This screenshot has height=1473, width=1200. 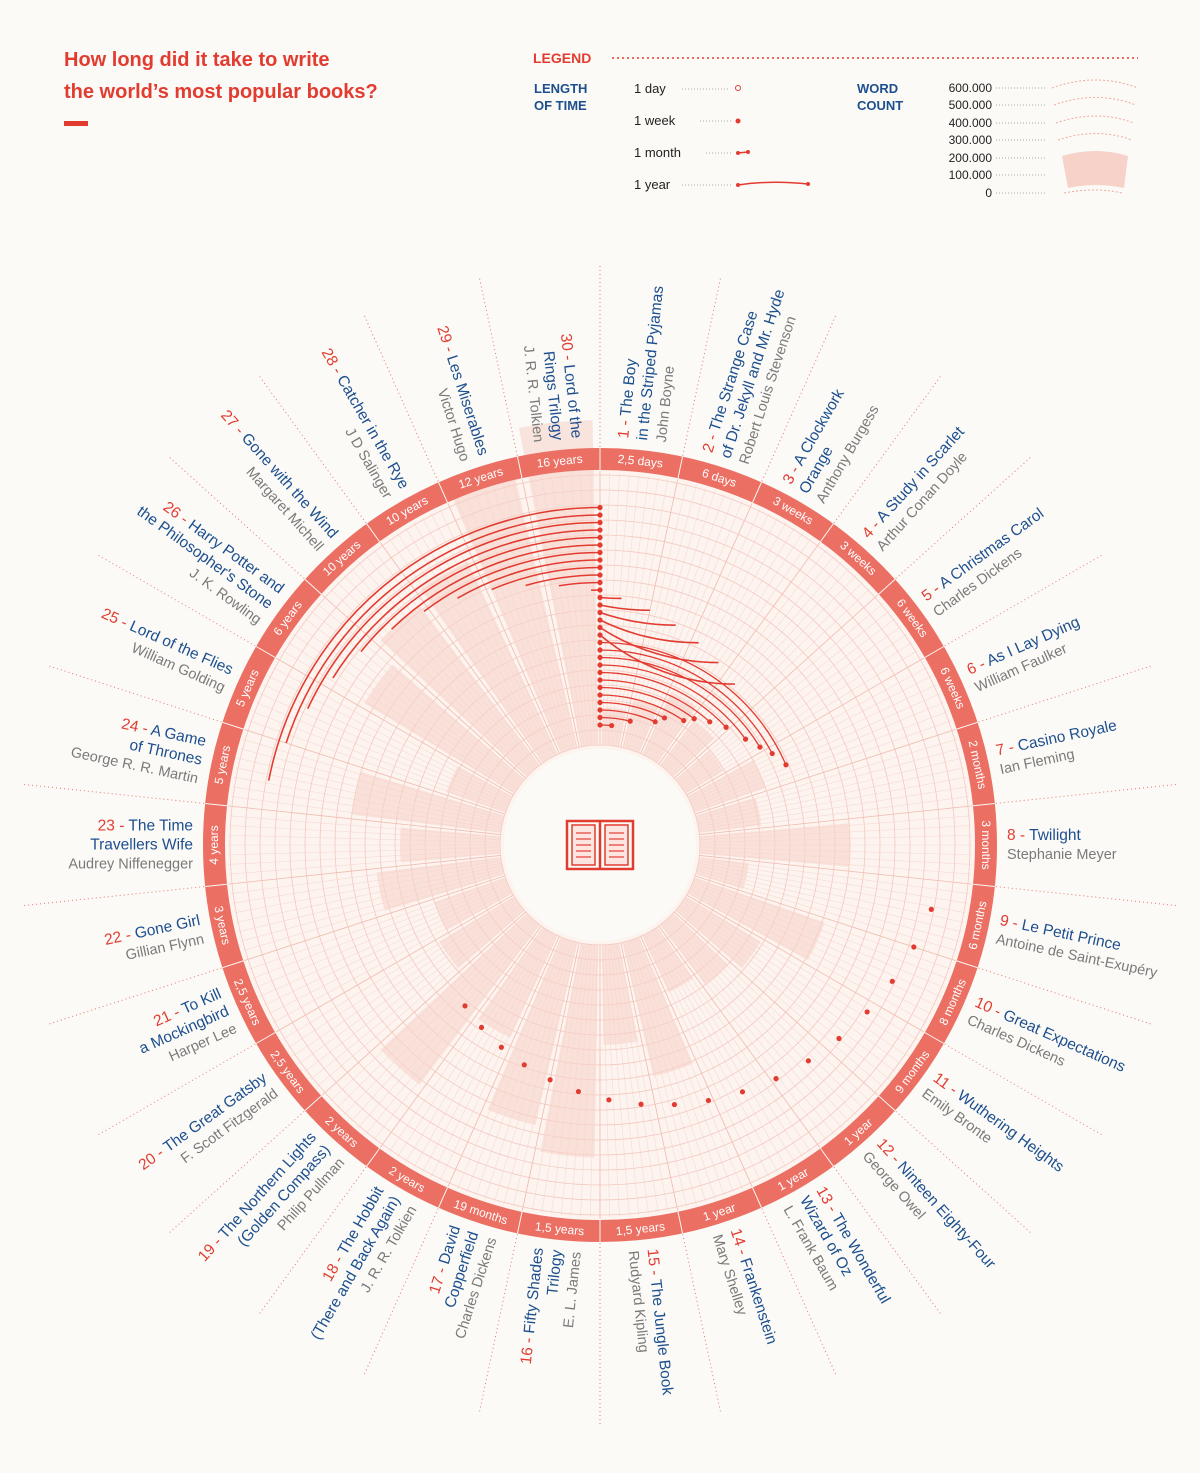 What do you see at coordinates (748, 152) in the screenshot?
I see `legend-marker-month-end` at bounding box center [748, 152].